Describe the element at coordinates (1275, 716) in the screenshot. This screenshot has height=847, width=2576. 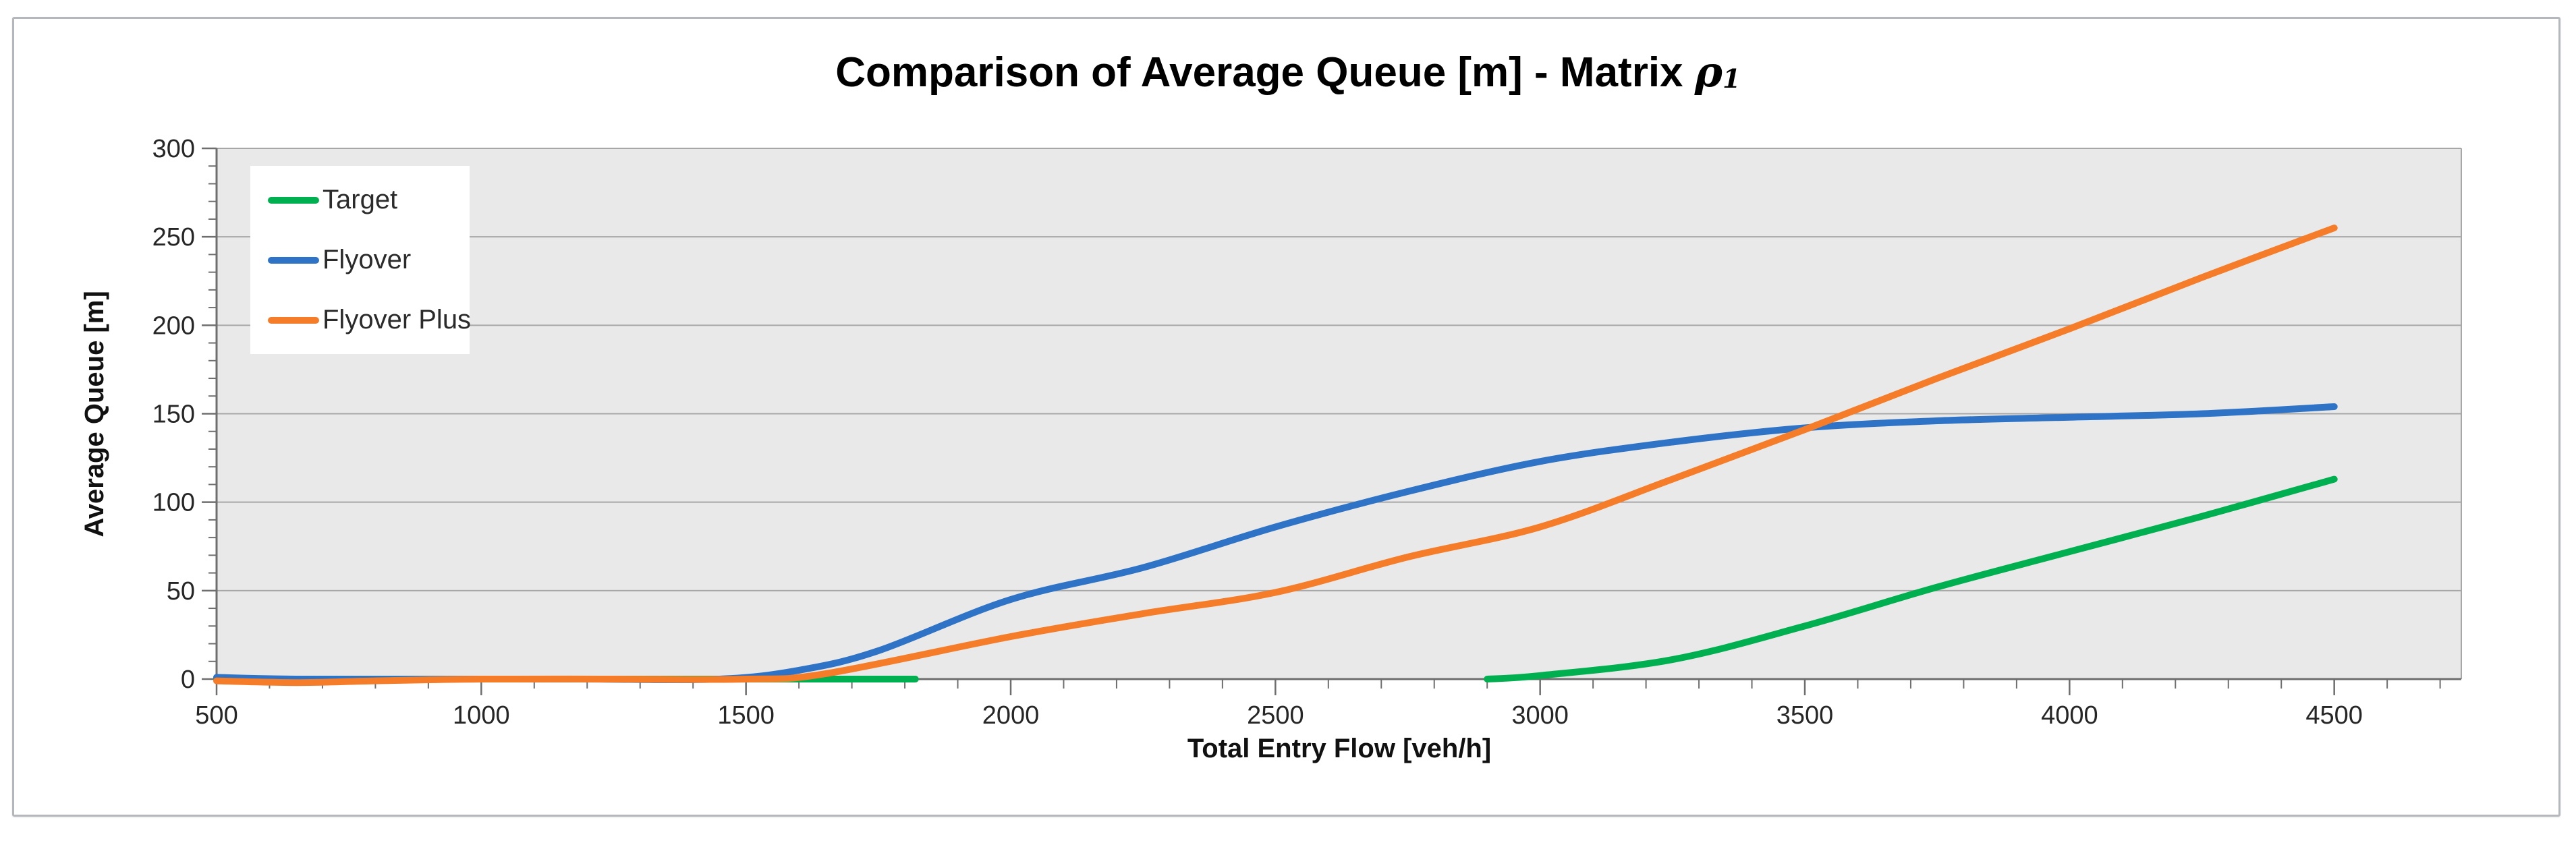
I see `x-tick-label: 2500` at that location.